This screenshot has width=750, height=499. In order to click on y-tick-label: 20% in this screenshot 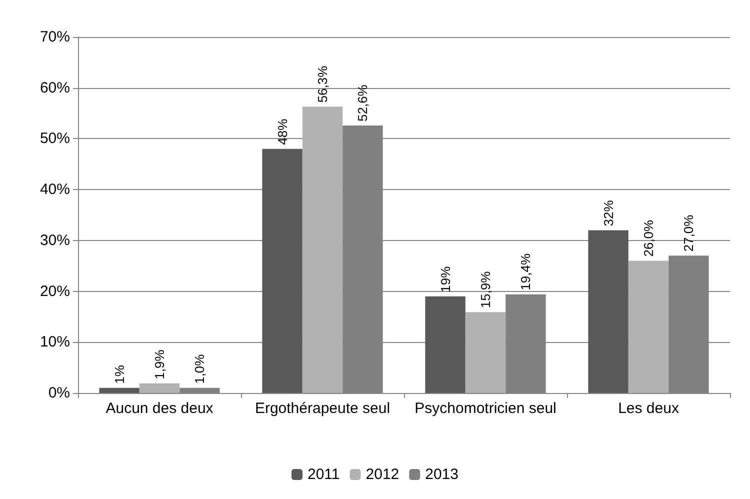, I will do `click(55, 291)`.